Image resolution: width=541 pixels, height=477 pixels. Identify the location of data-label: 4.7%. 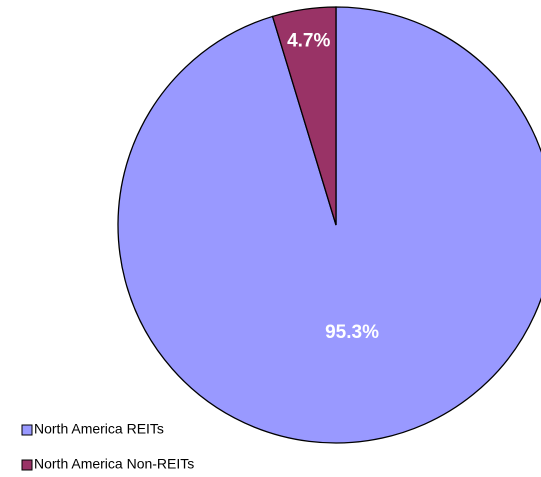
(308, 41).